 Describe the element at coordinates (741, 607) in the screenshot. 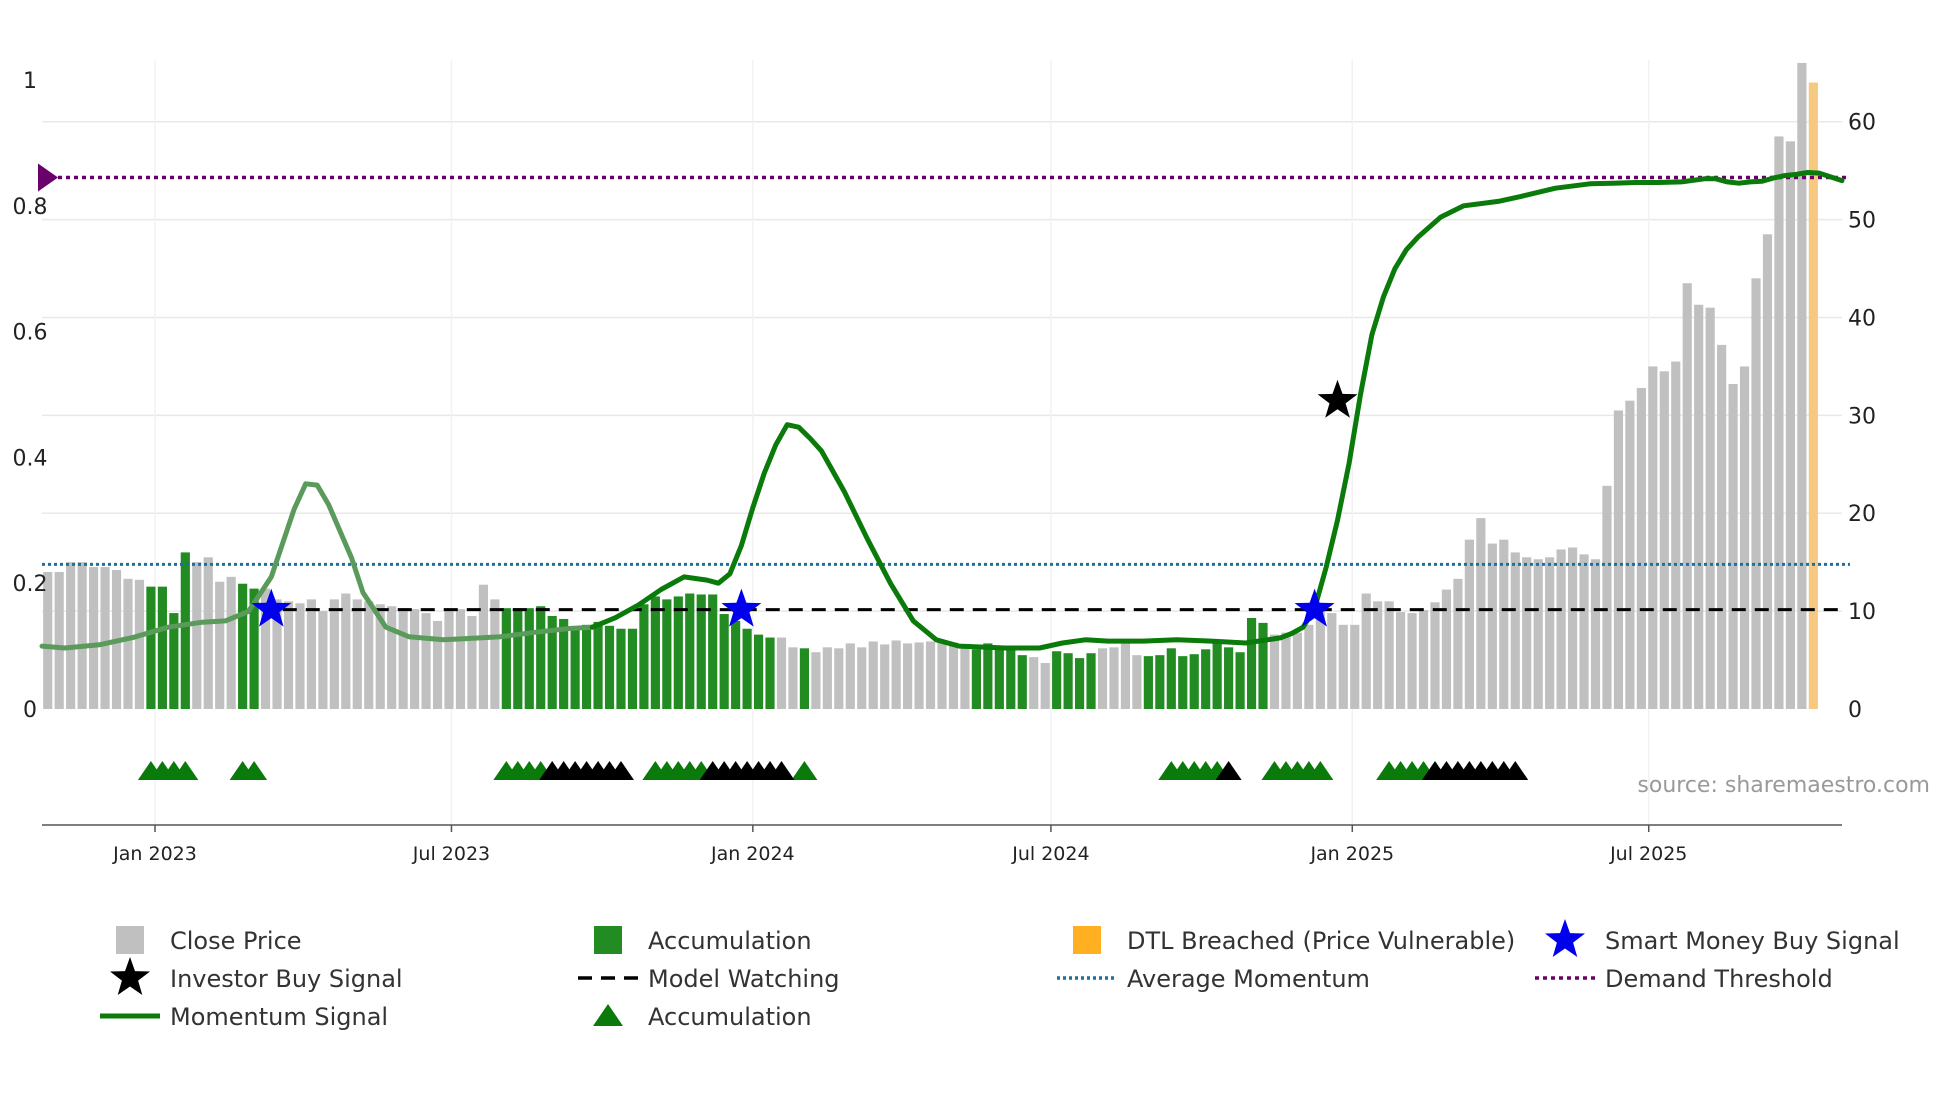

I see `smart-money-buy-star-icon` at that location.